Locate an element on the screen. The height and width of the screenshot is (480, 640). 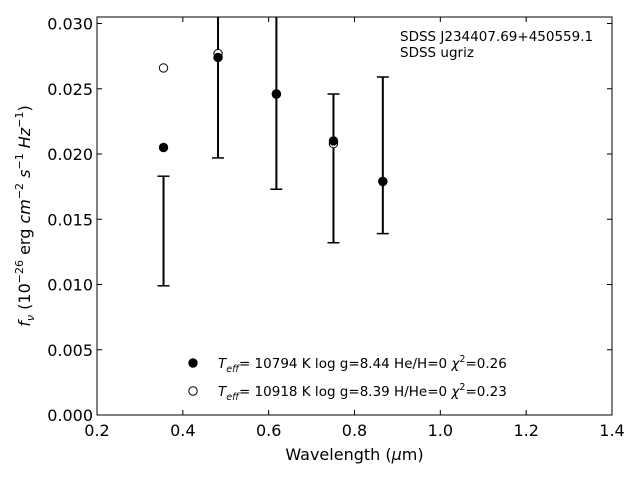
y-tick-label: 0.010 is located at coordinates (70, 285).